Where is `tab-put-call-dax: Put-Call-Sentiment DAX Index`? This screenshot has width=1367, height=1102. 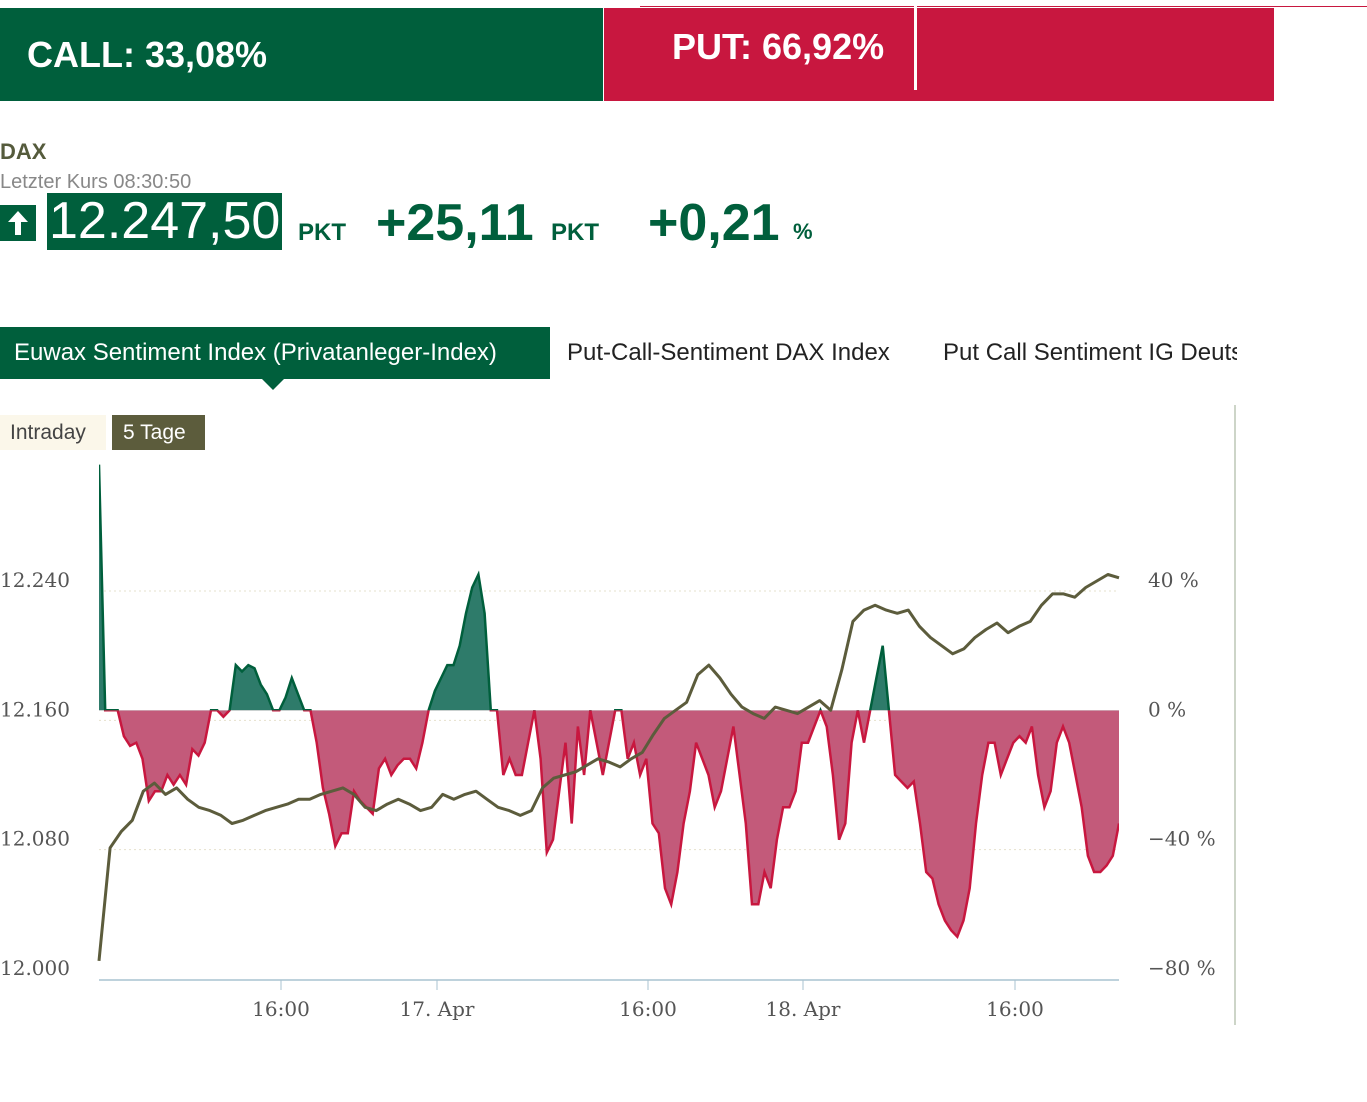
tab-put-call-dax: Put-Call-Sentiment DAX Index is located at coordinates (728, 352).